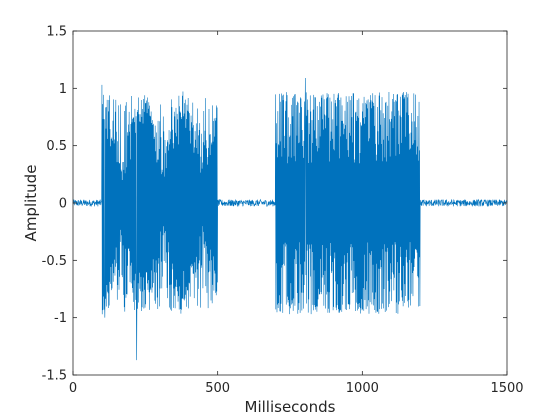 The width and height of the screenshot is (560, 420). What do you see at coordinates (506, 388) in the screenshot?
I see `x-tick-label: 1500` at bounding box center [506, 388].